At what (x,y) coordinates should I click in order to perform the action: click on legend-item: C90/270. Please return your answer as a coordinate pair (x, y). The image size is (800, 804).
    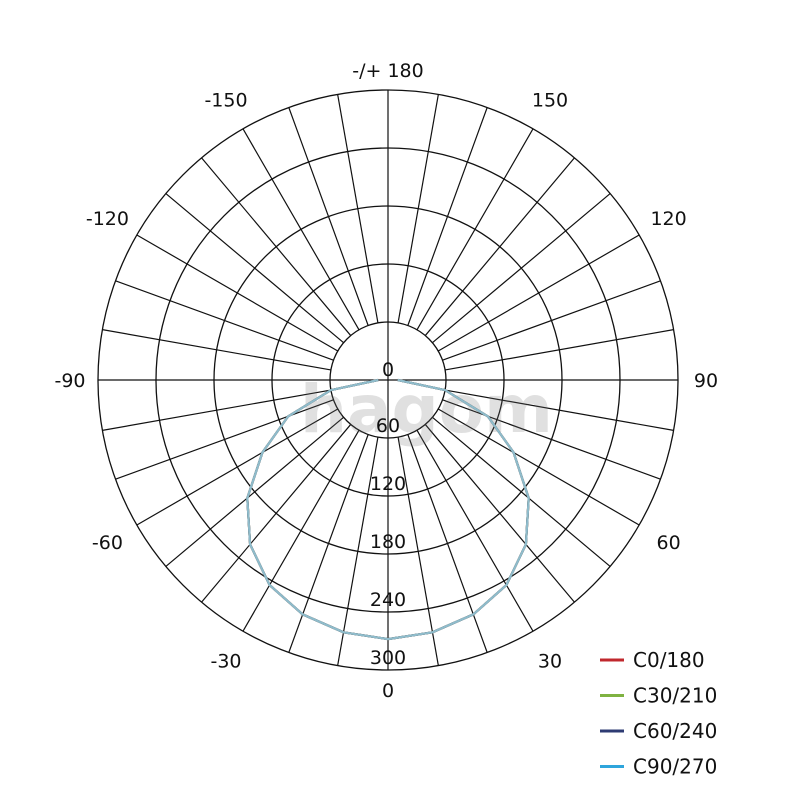
    Looking at the image, I should click on (658, 767).